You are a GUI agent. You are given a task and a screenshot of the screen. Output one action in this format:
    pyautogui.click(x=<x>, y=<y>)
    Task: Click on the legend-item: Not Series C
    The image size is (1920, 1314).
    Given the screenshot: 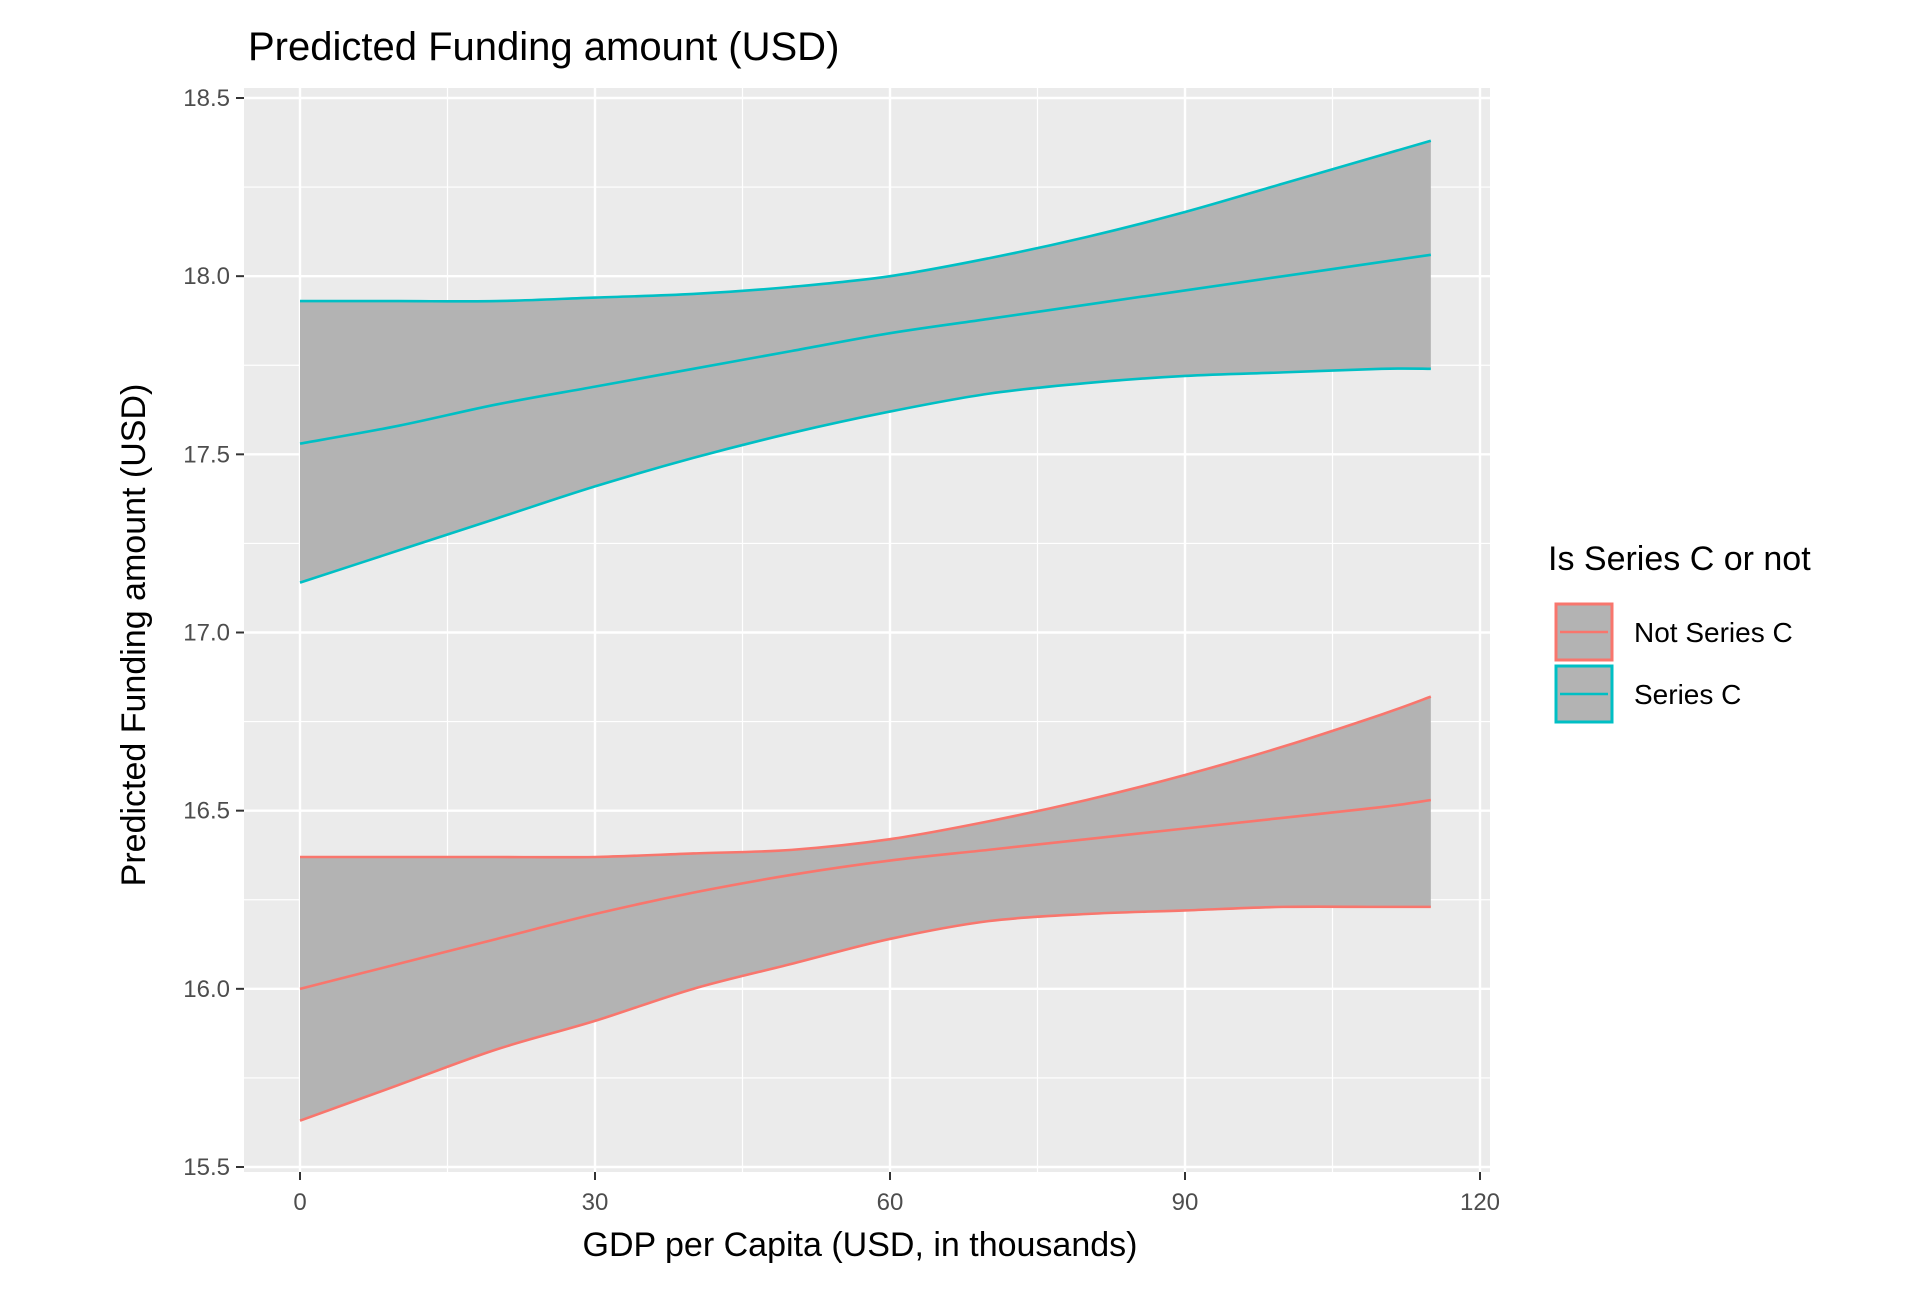 What is the action you would take?
    pyautogui.click(x=1673, y=632)
    